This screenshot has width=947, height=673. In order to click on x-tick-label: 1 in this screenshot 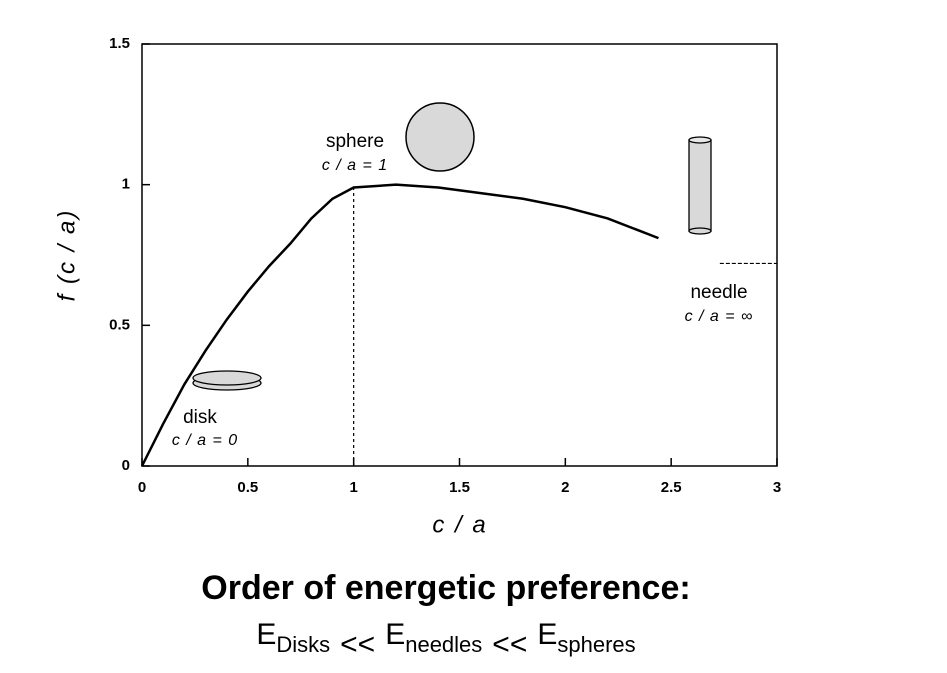, I will do `click(353, 487)`.